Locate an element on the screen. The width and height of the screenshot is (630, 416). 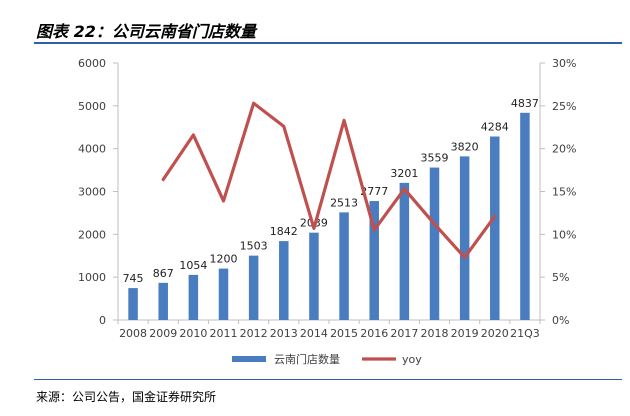
bar-2020 is located at coordinates (495, 228).